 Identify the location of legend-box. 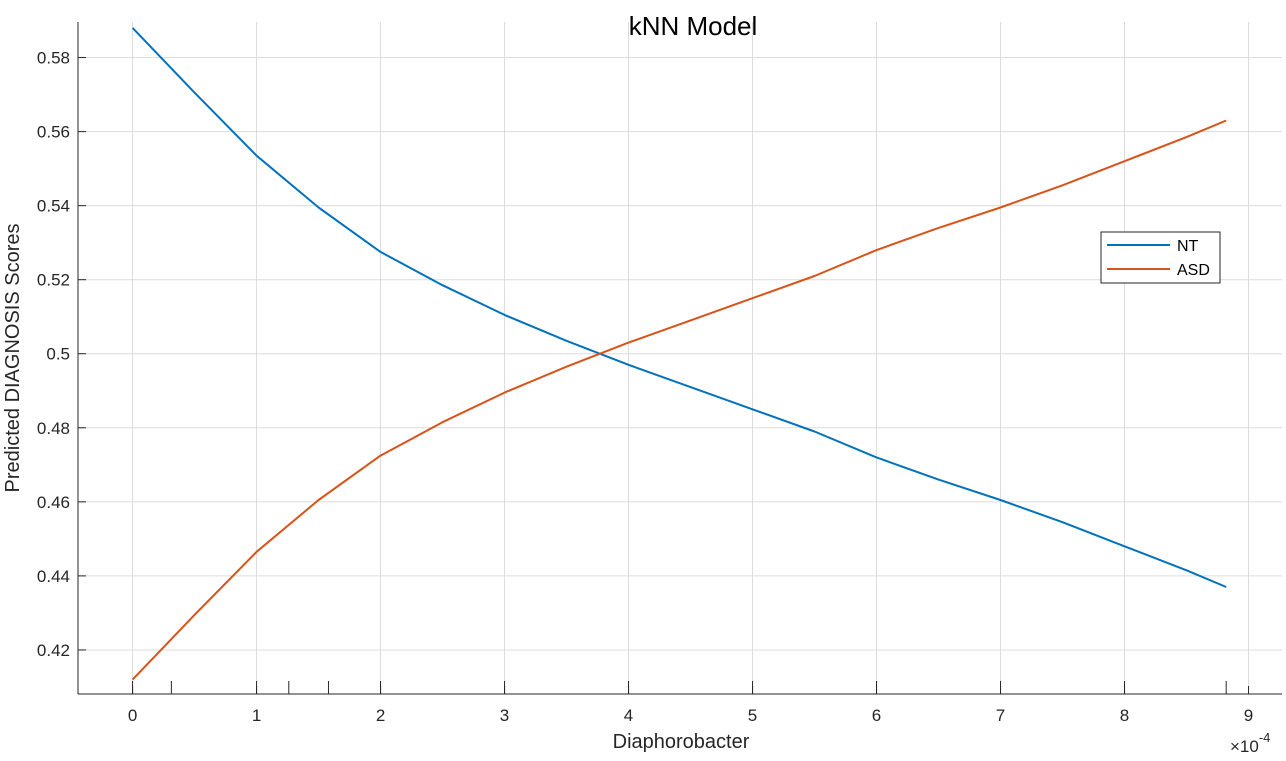
(1160, 257).